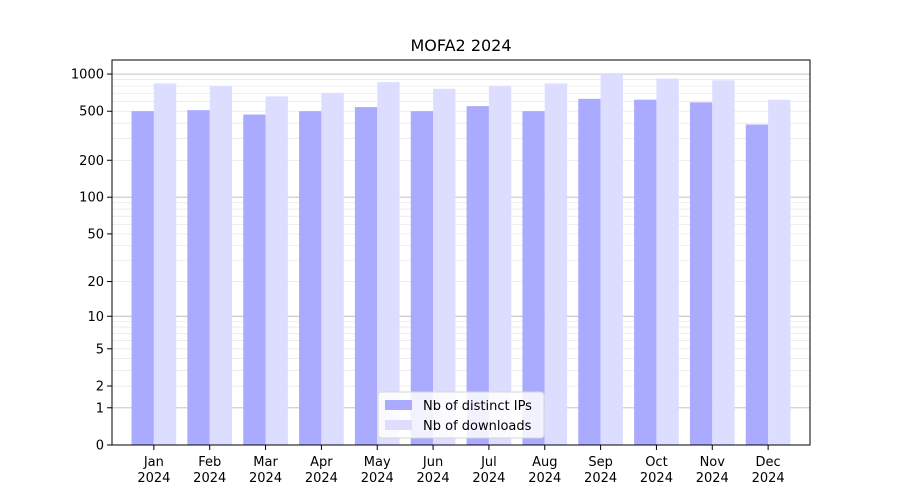 Image resolution: width=900 pixels, height=504 pixels. Describe the element at coordinates (265, 462) in the screenshot. I see `x-tick-label-month: Mar` at that location.